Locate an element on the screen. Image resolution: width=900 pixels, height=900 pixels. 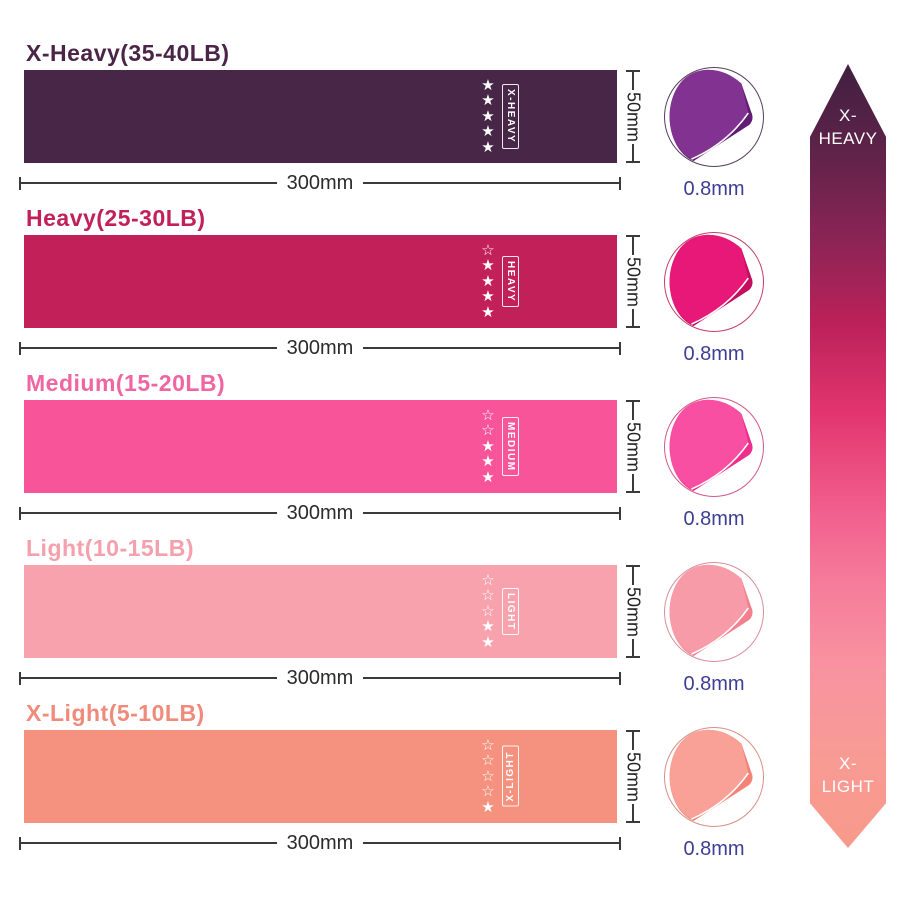
band-name-tag-text: LIGHT is located at coordinates (510, 611).